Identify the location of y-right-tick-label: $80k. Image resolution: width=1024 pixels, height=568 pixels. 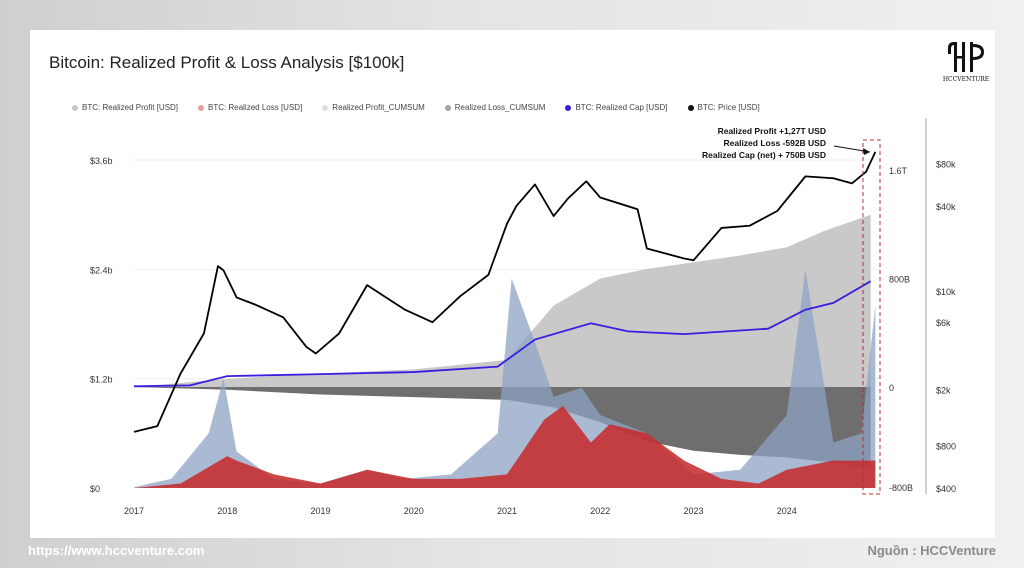
(946, 165).